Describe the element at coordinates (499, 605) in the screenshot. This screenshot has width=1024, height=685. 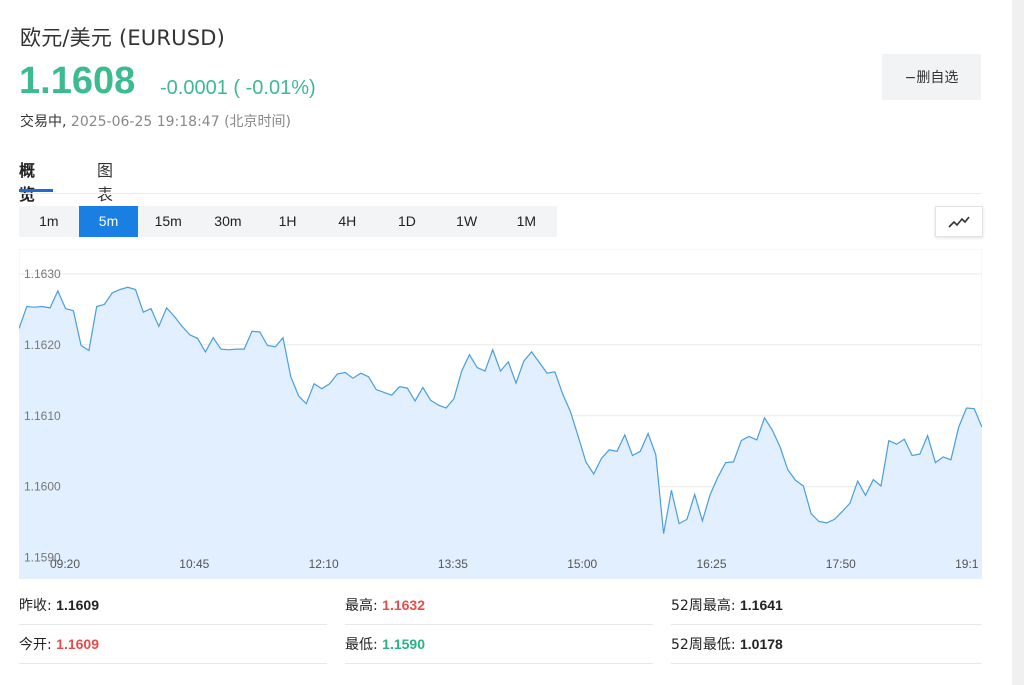
I see `stat-high: 最高: 1.1632` at that location.